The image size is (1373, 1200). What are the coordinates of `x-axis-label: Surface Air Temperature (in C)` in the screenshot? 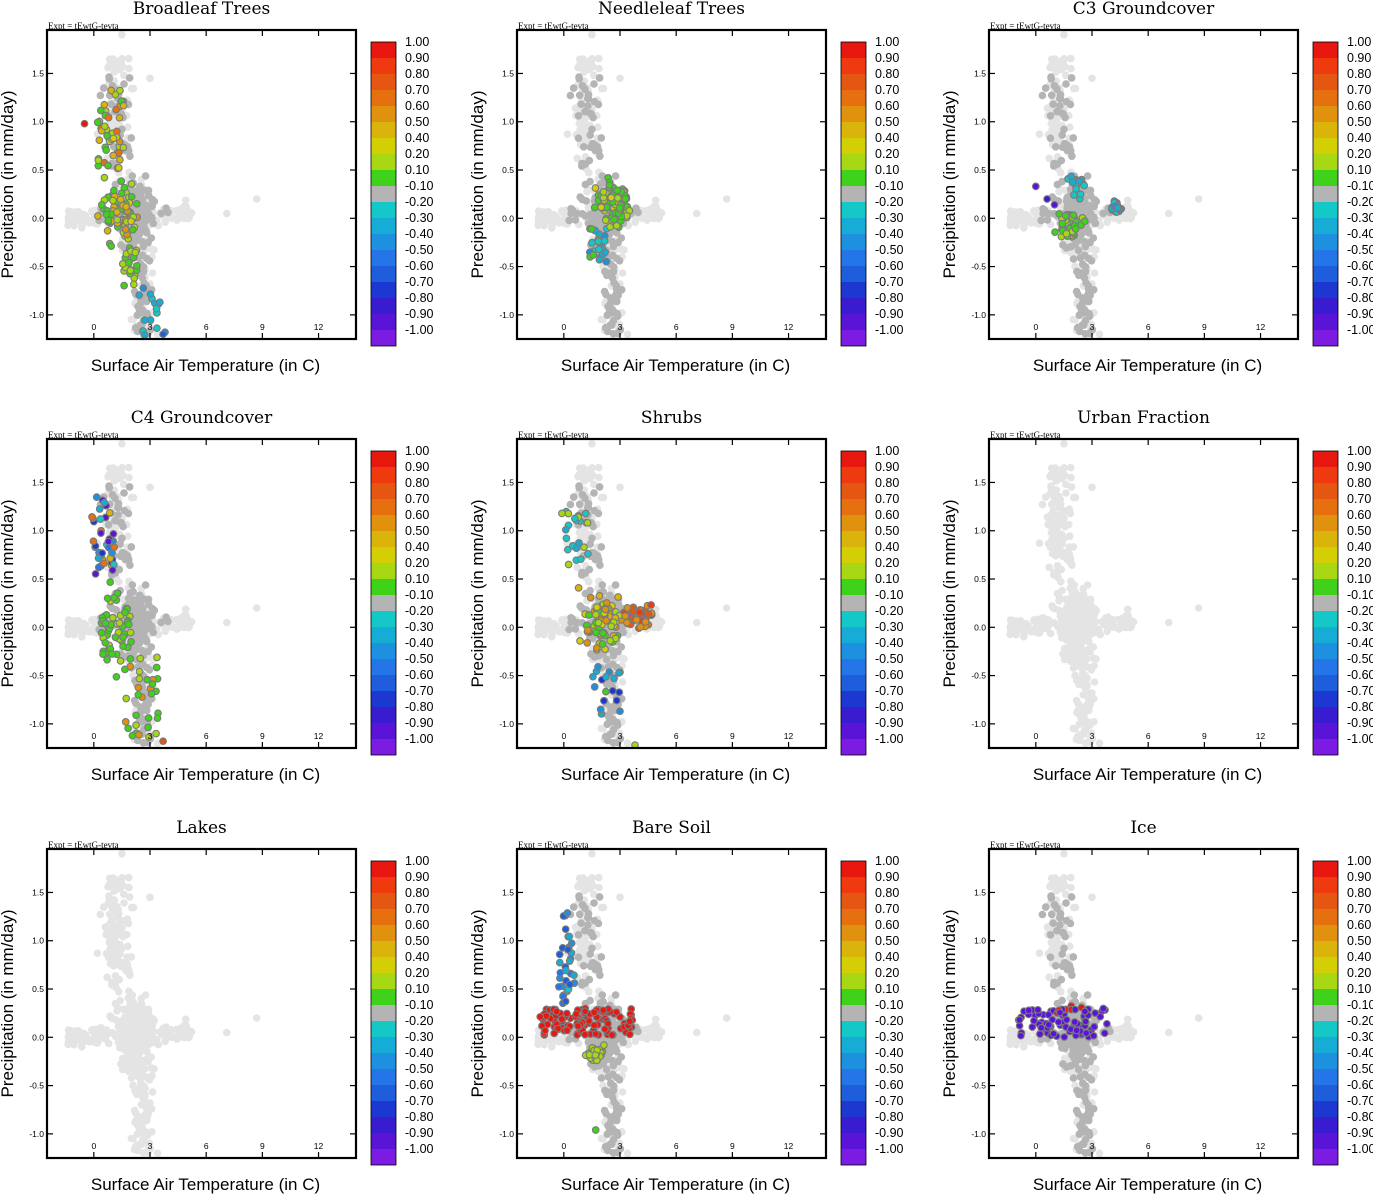 It's located at (205, 365).